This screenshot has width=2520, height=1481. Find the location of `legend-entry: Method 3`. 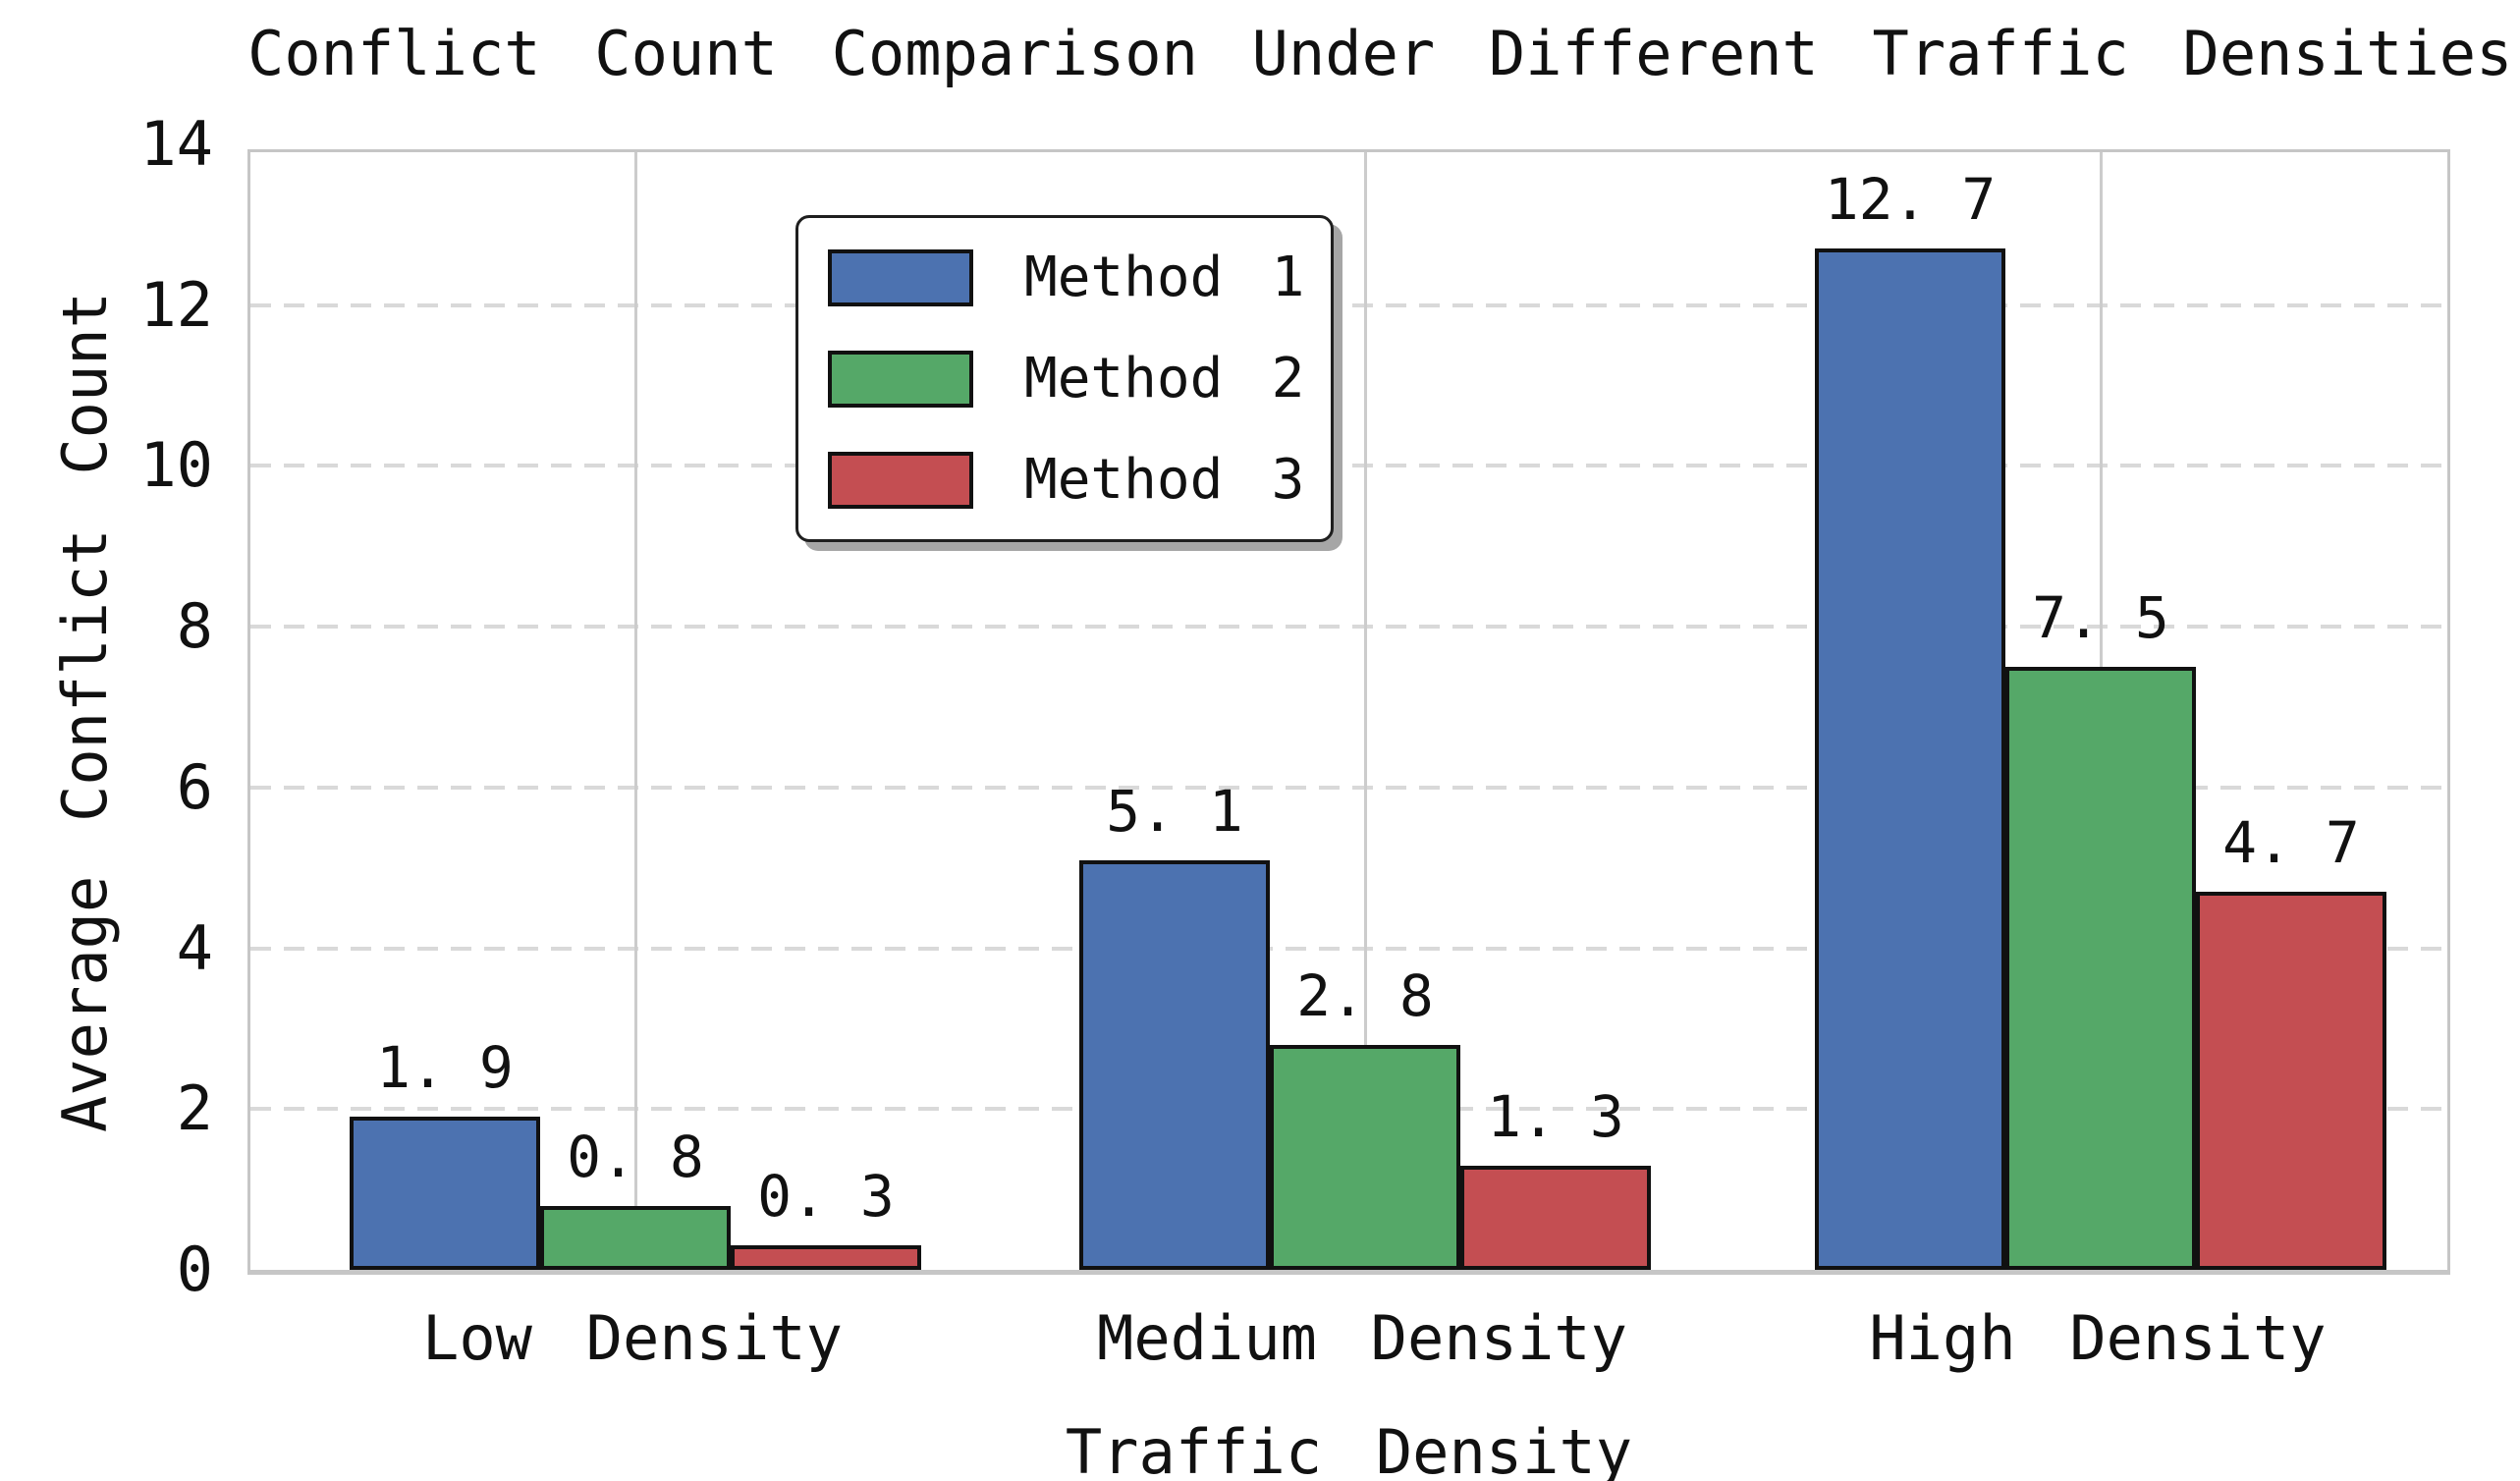

legend-entry: Method 3 is located at coordinates (1066, 480).